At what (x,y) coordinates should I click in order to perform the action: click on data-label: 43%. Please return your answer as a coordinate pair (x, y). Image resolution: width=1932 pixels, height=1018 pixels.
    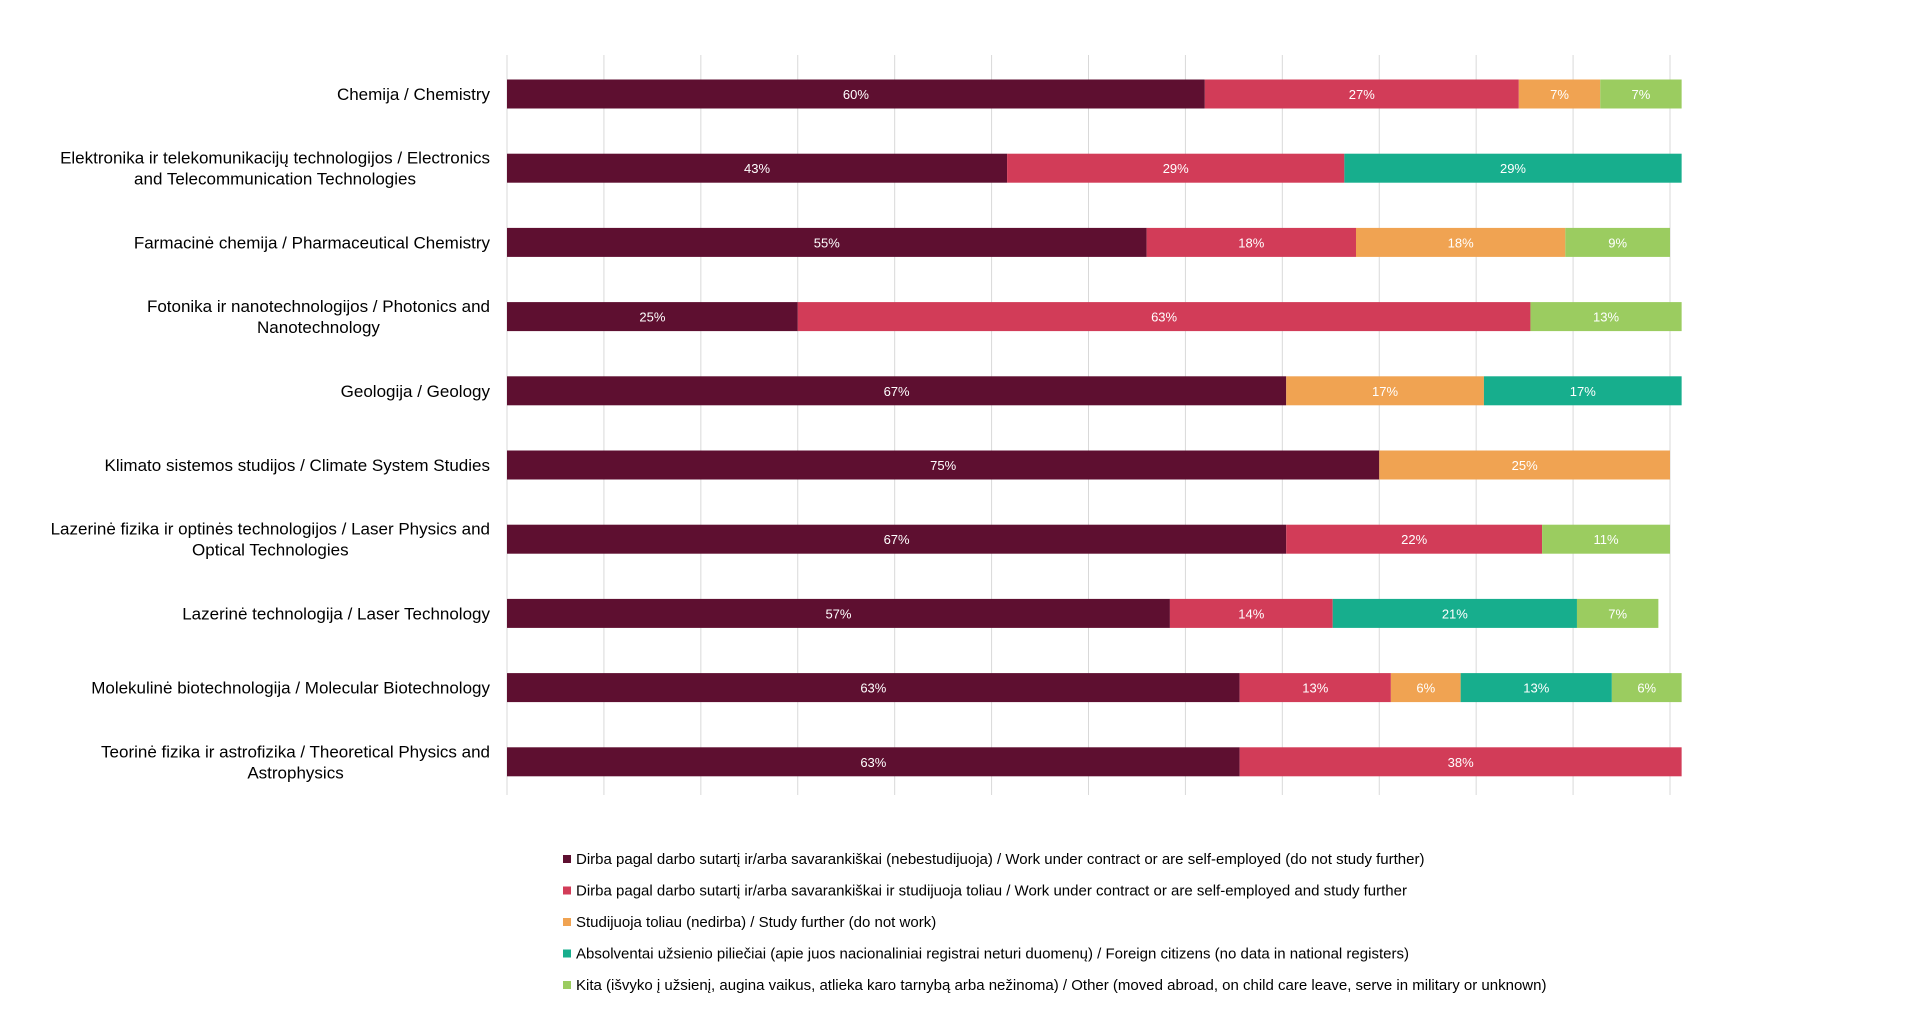
    Looking at the image, I should click on (757, 168).